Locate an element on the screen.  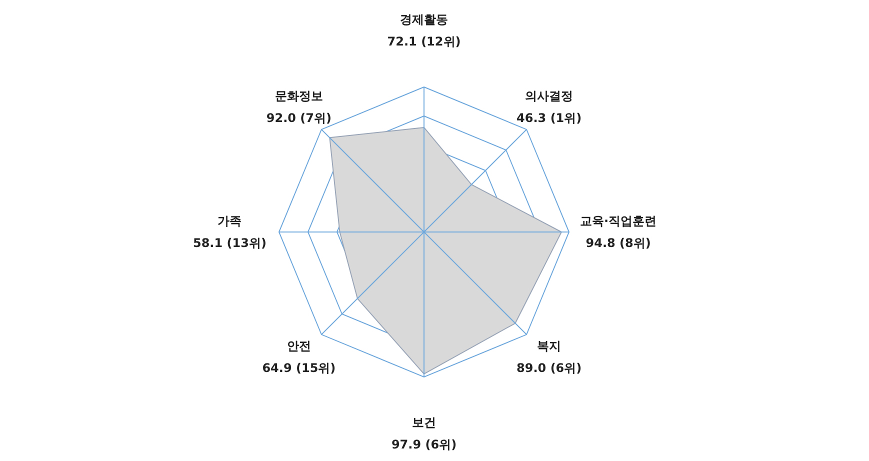
text: 72.1 (12위) is located at coordinates (424, 41).